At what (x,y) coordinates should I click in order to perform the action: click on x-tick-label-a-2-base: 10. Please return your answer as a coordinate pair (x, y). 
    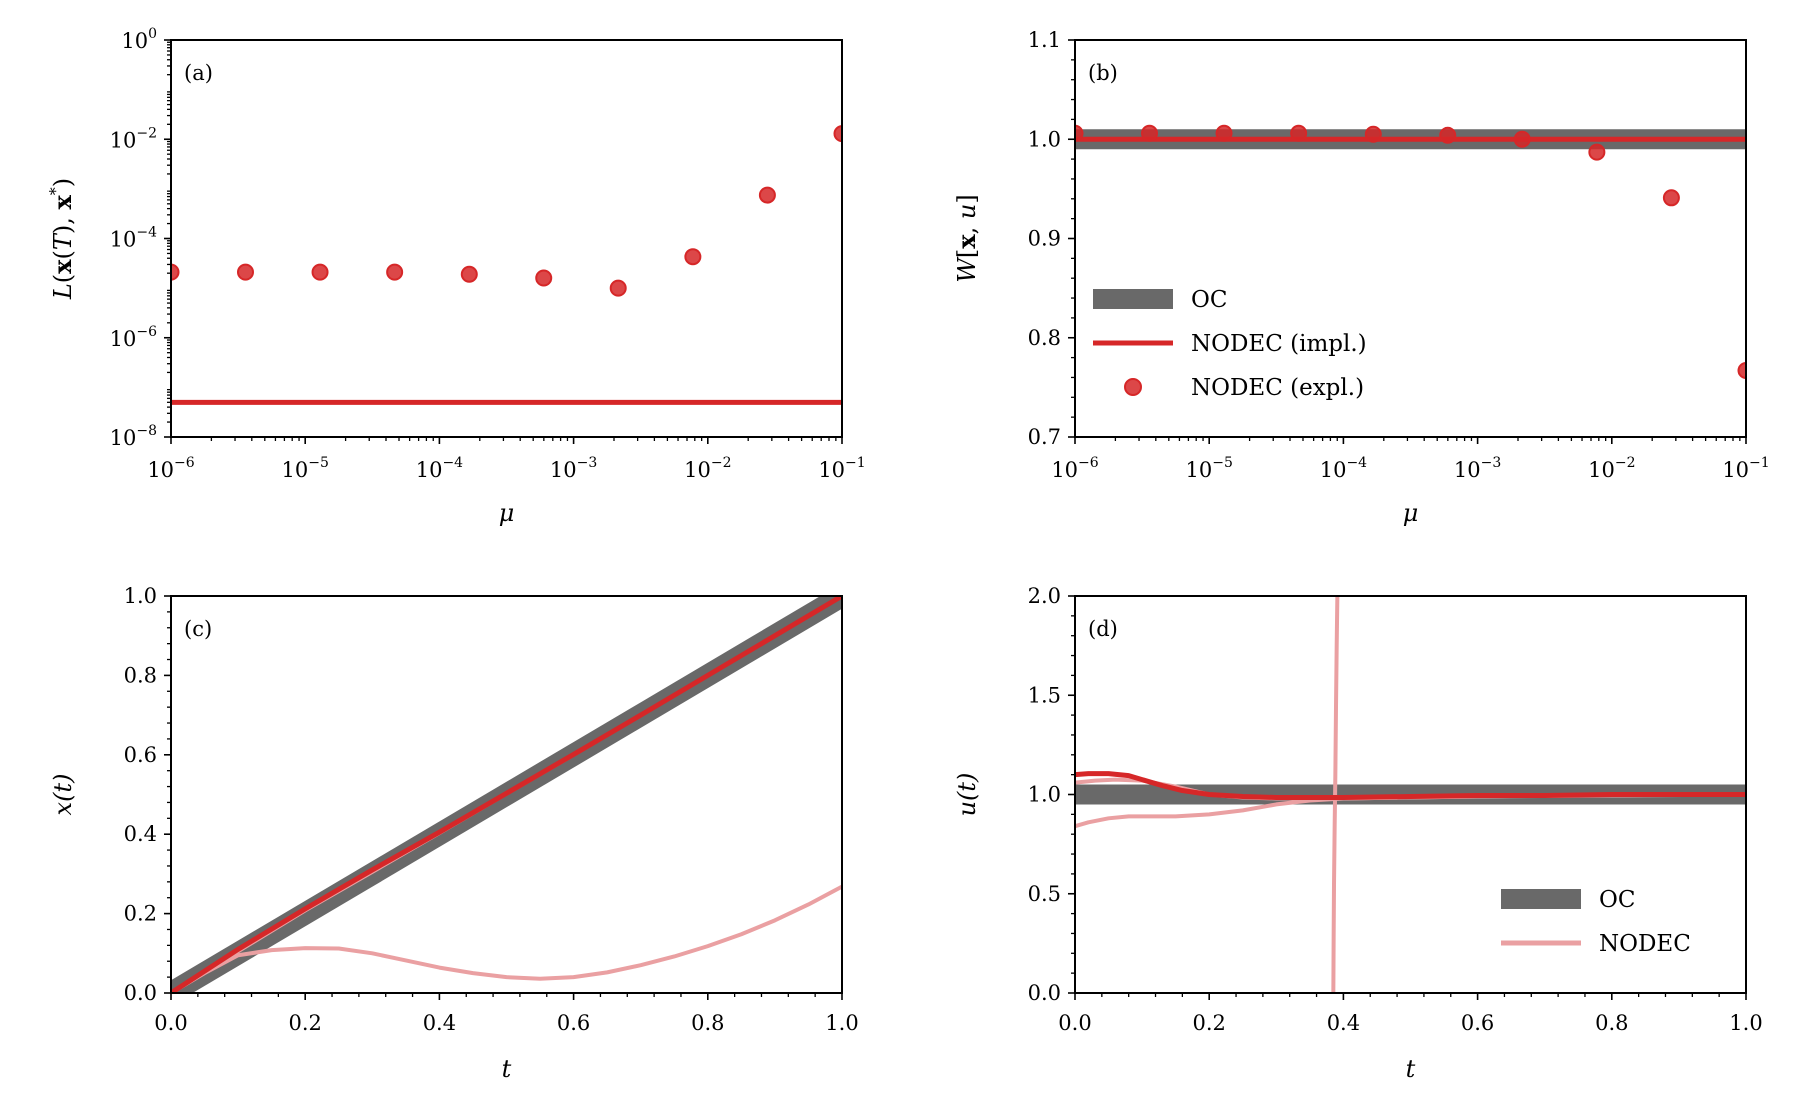
    Looking at the image, I should click on (429, 470).